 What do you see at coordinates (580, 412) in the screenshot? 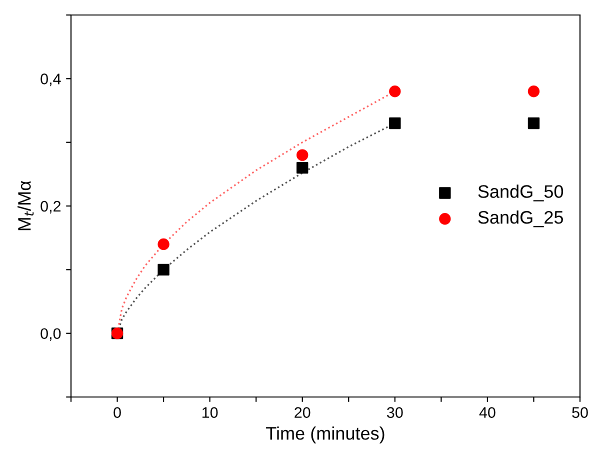
I see `x-tick-label: 50` at bounding box center [580, 412].